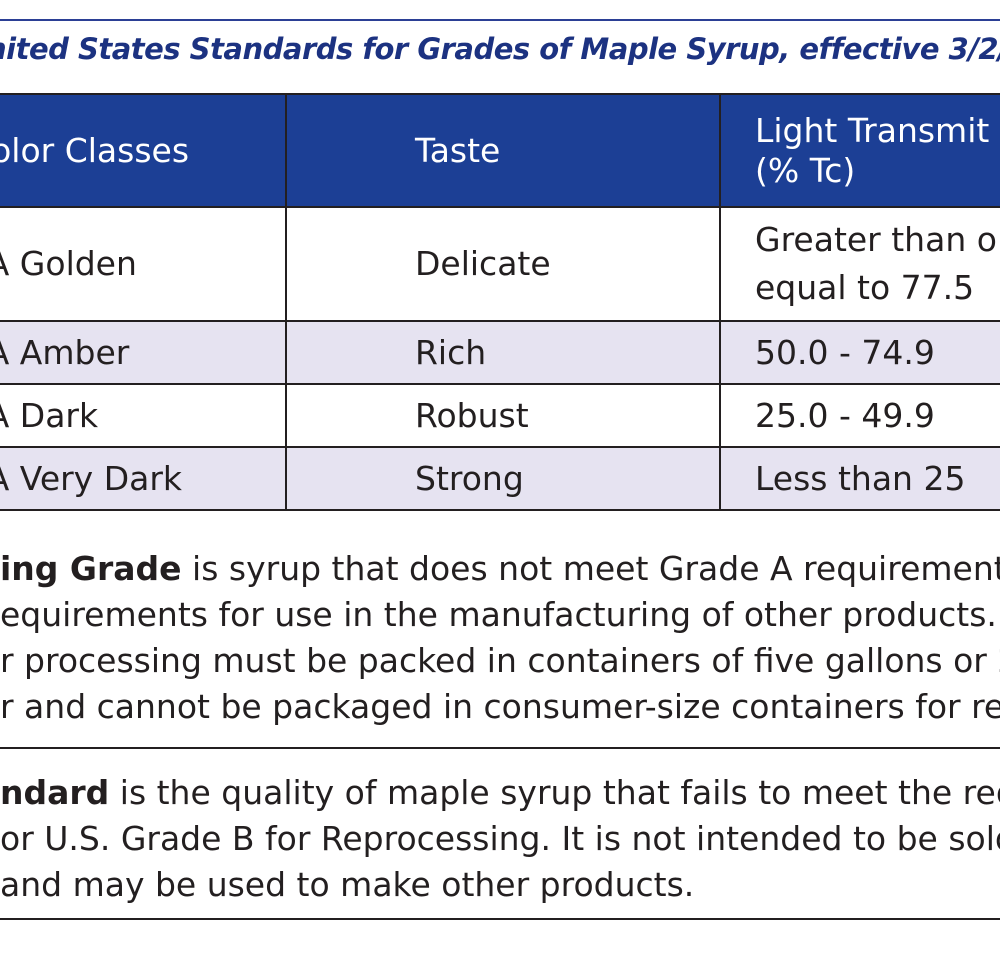  I want to click on taste-cell: Robust, so click(503, 415).